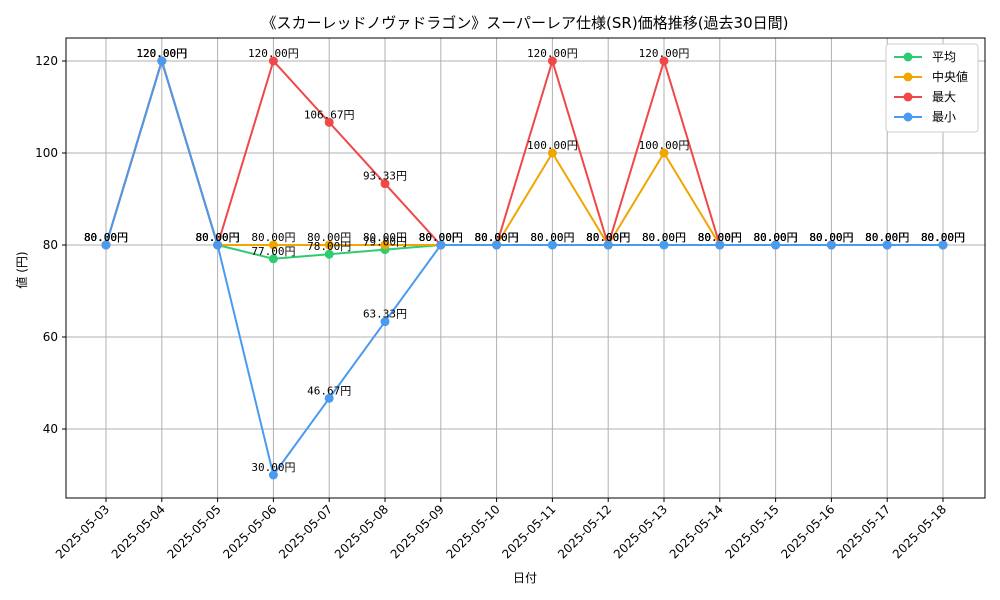 The height and width of the screenshot is (600, 1000). What do you see at coordinates (329, 114) in the screenshot?
I see `data-label-2: 106.67円` at bounding box center [329, 114].